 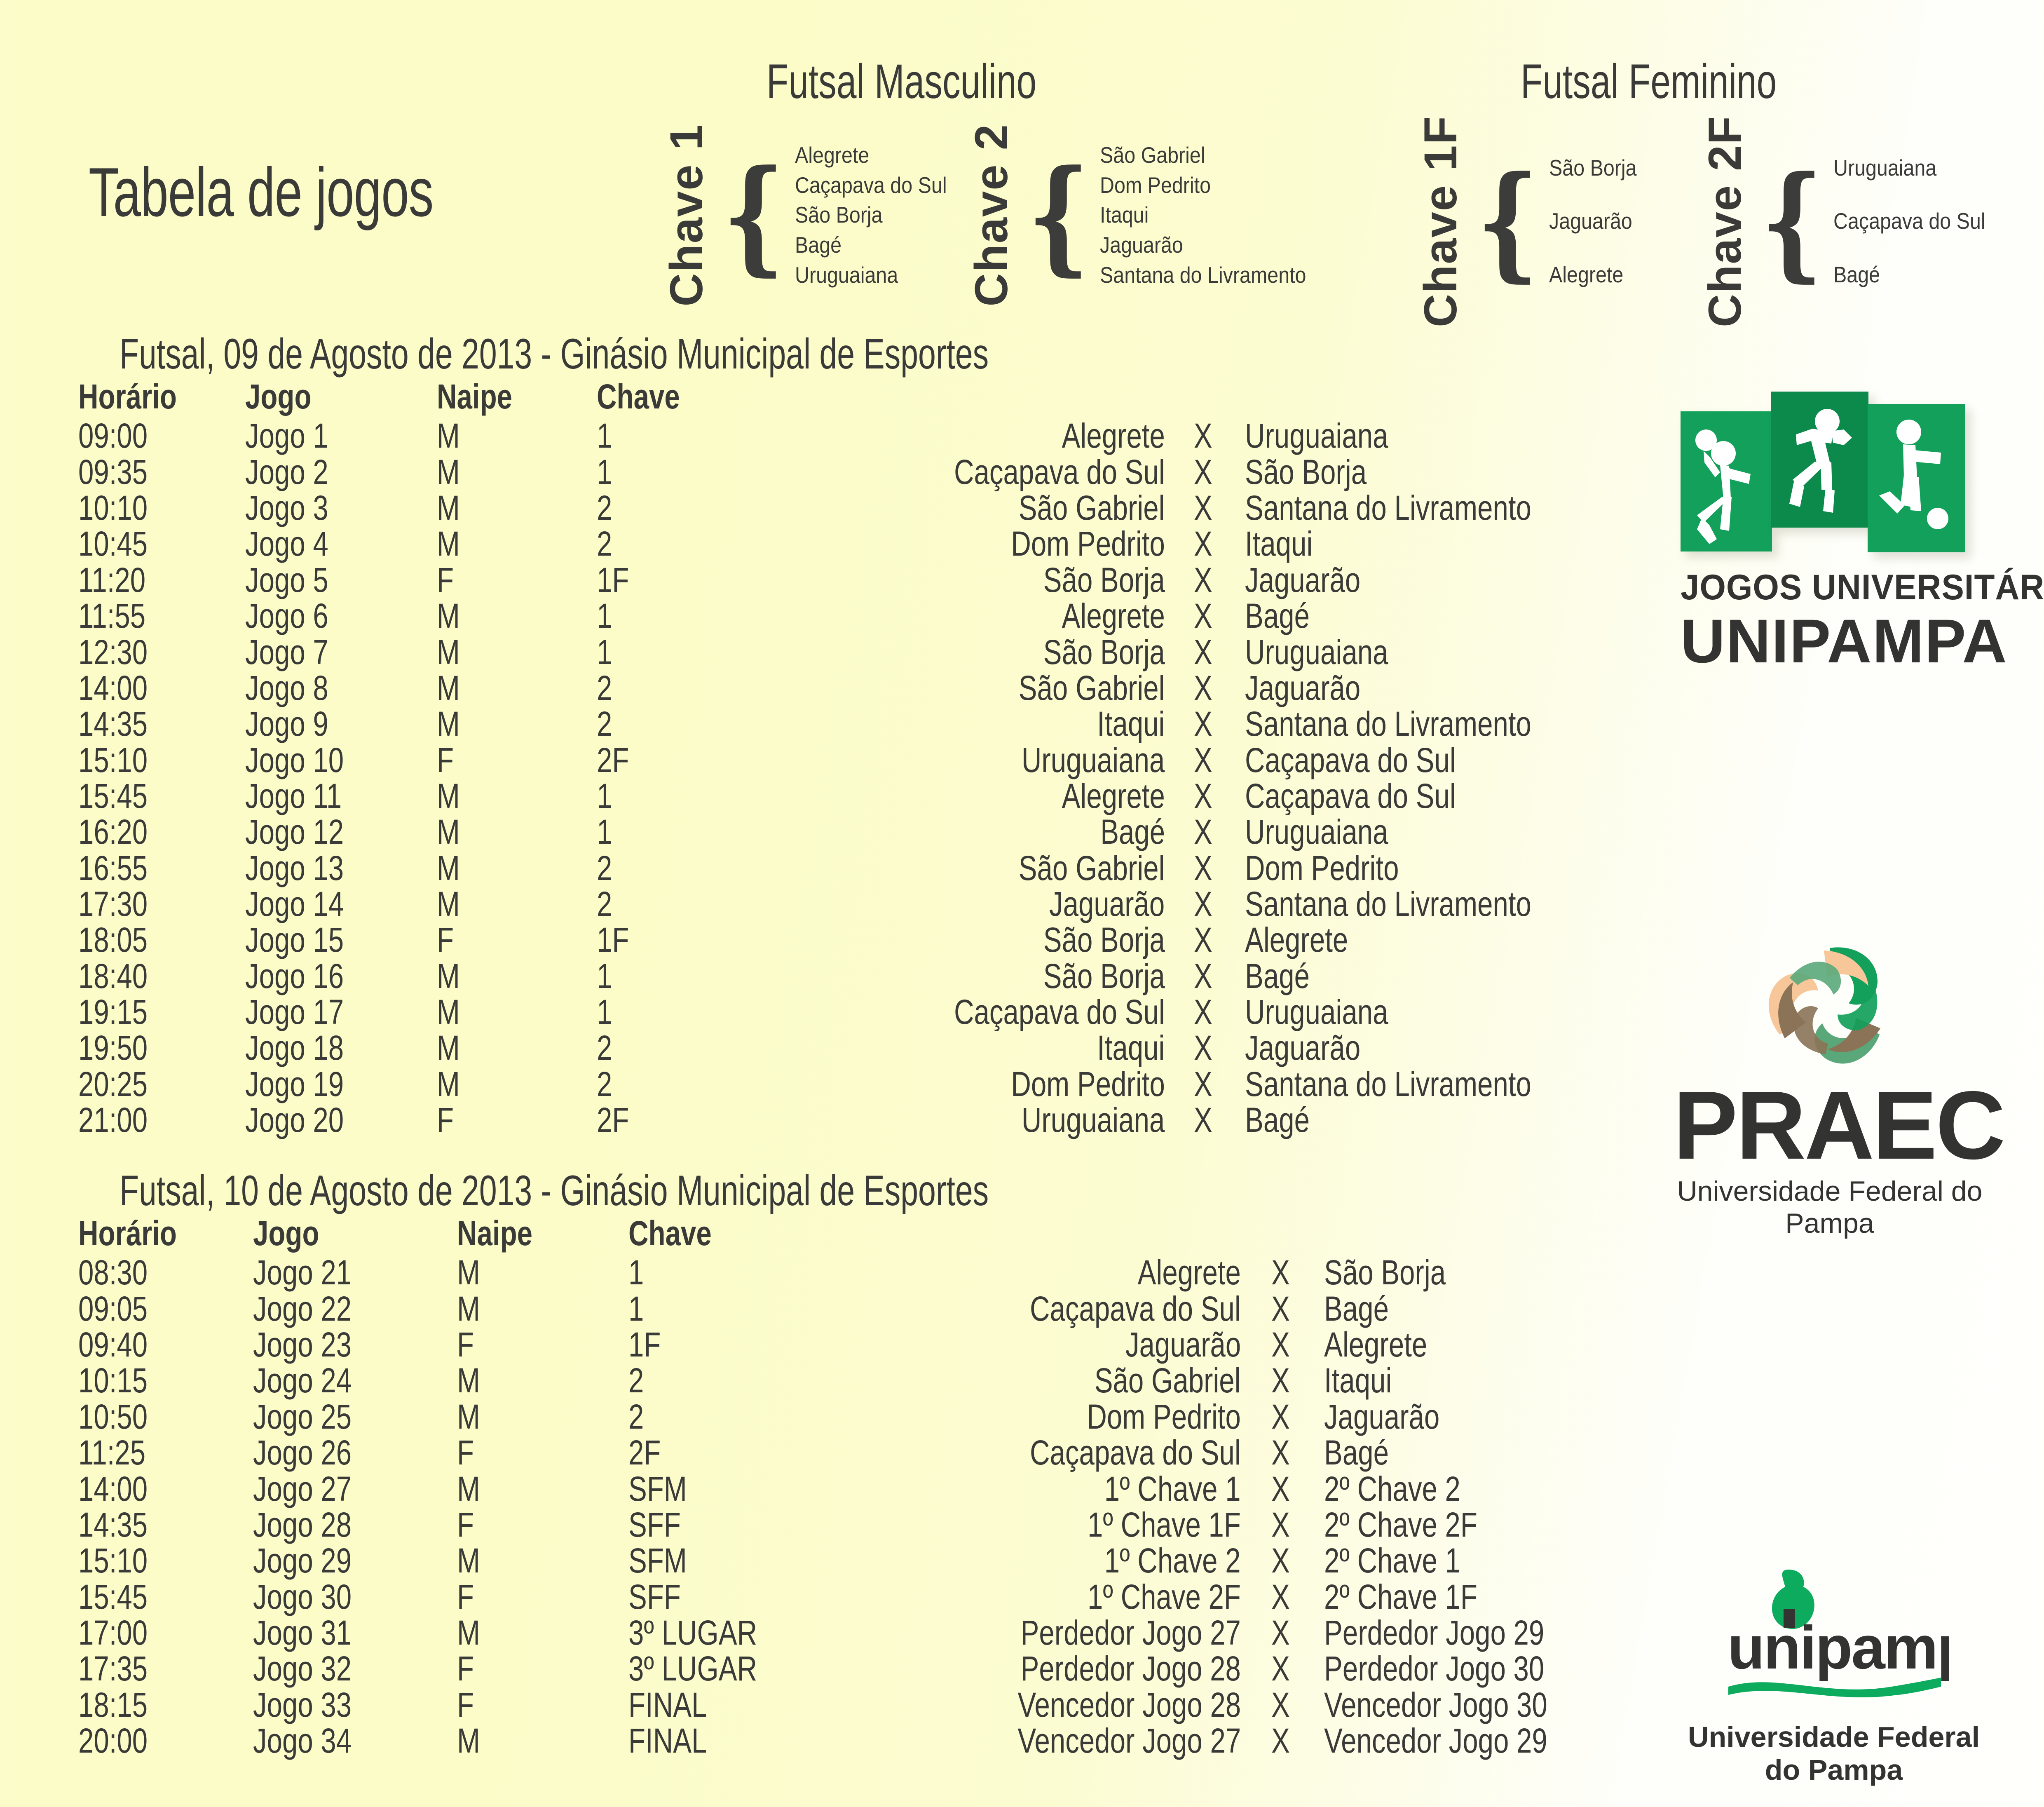 What do you see at coordinates (670, 1233) in the screenshot?
I see `column-header-chave: Chave` at bounding box center [670, 1233].